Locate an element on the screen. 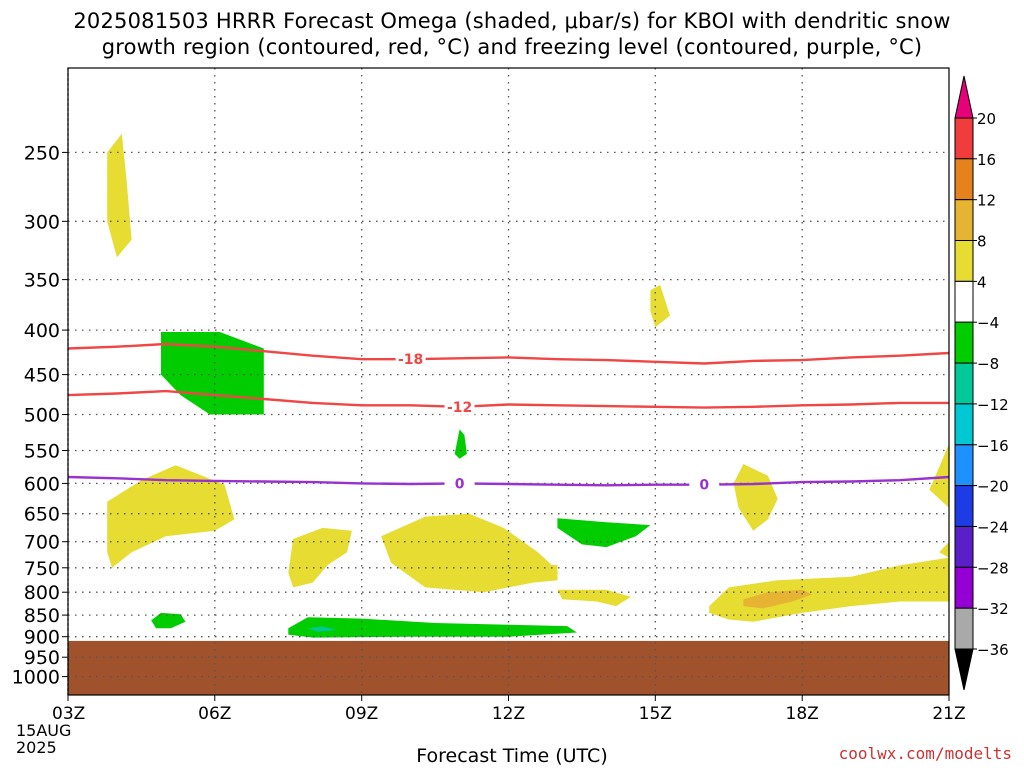 This screenshot has width=1024, height=768. colorbar-top-arrow is located at coordinates (964, 97).